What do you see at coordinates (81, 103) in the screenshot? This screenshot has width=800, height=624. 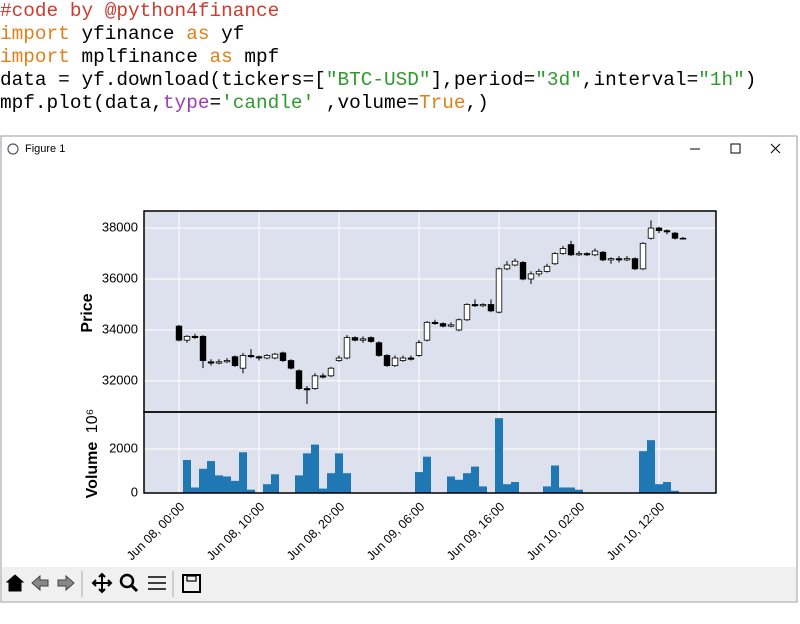 I see `code-token: mpf.plot(data,` at bounding box center [81, 103].